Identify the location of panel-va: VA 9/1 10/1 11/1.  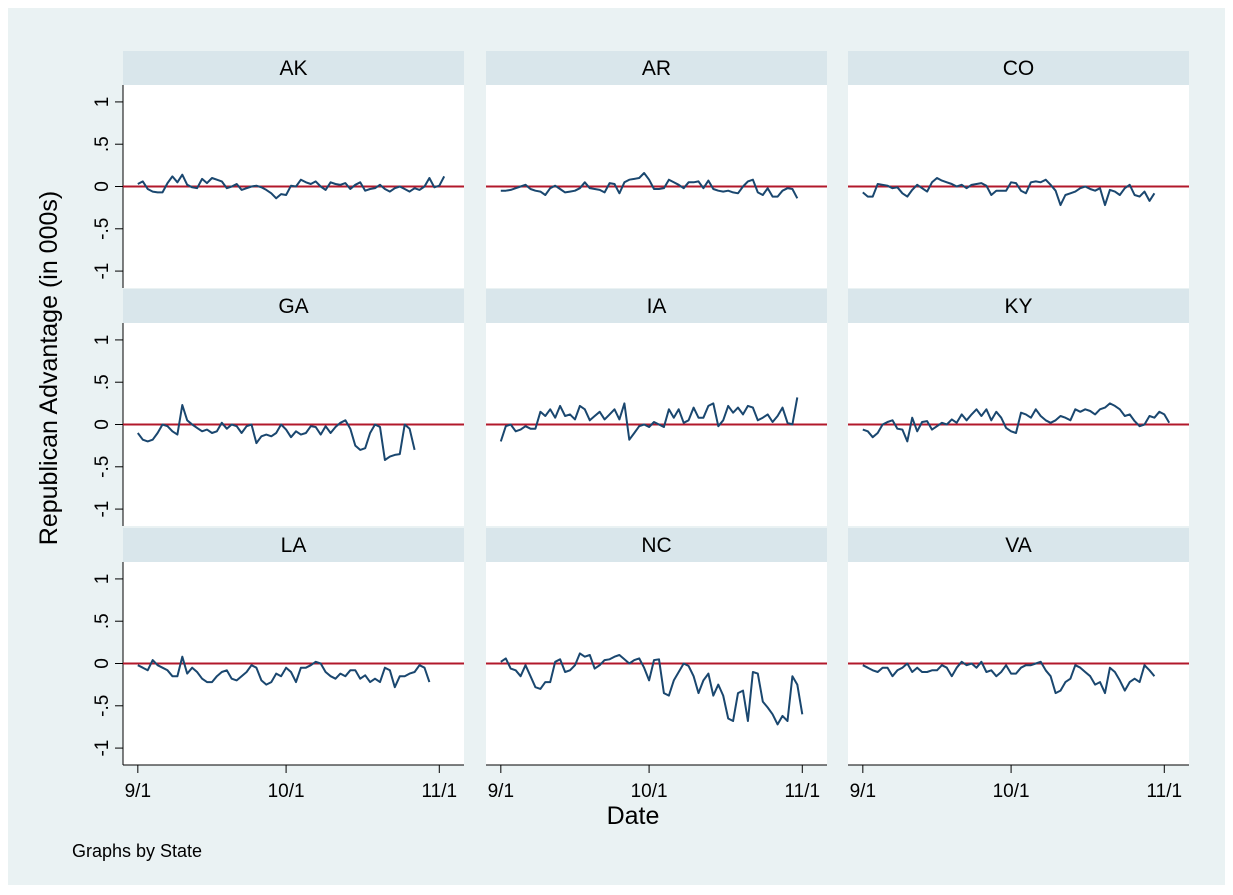
(1018, 665).